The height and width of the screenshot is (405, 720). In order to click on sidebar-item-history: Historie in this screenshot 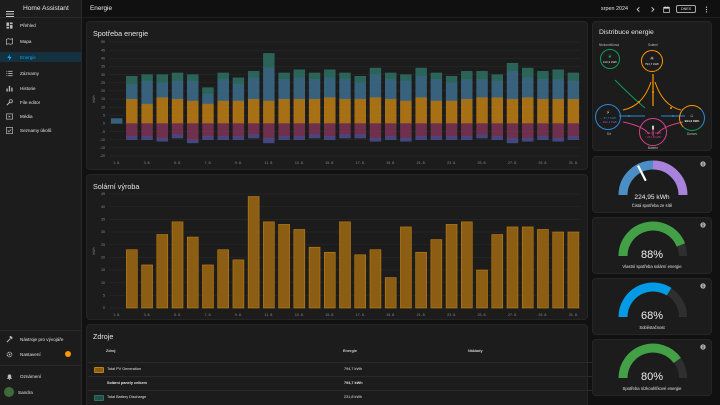, I will do `click(40, 88)`.